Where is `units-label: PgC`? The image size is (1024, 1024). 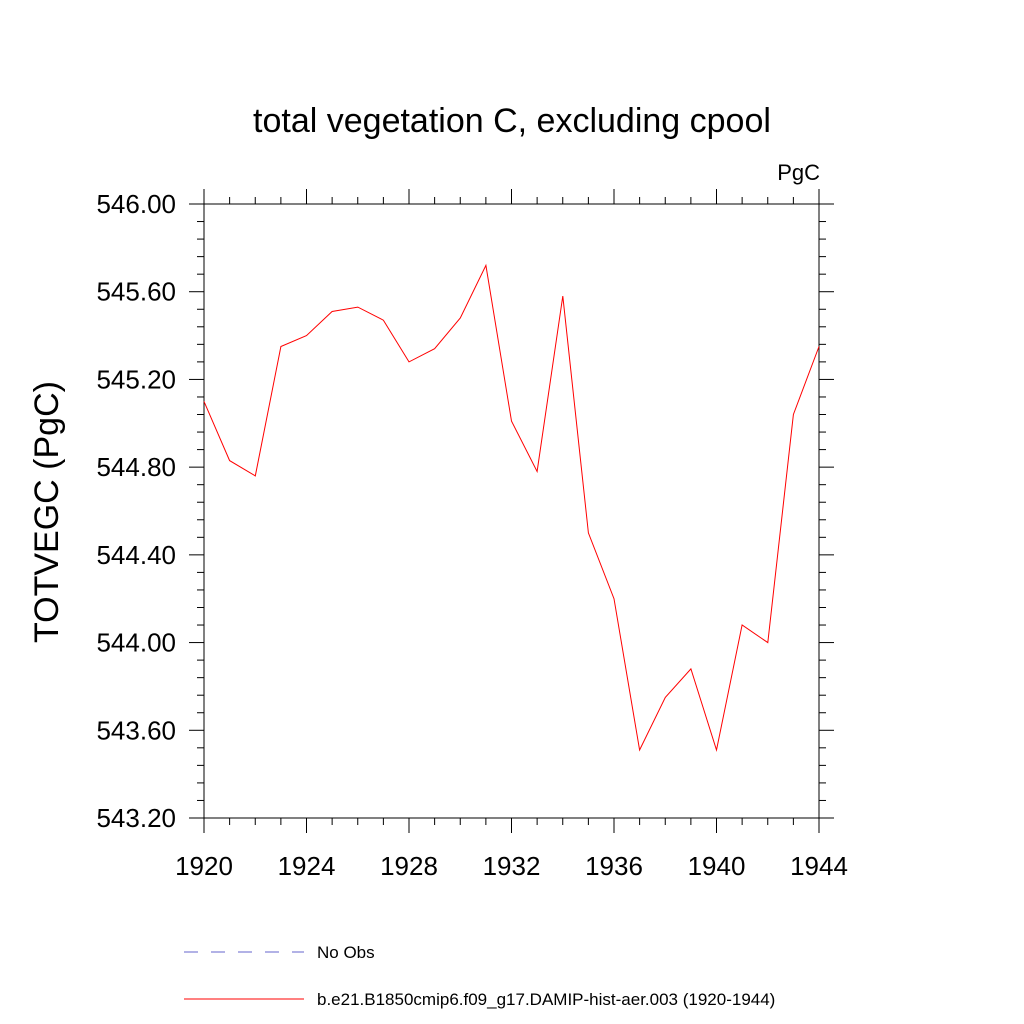 units-label: PgC is located at coordinates (798, 172).